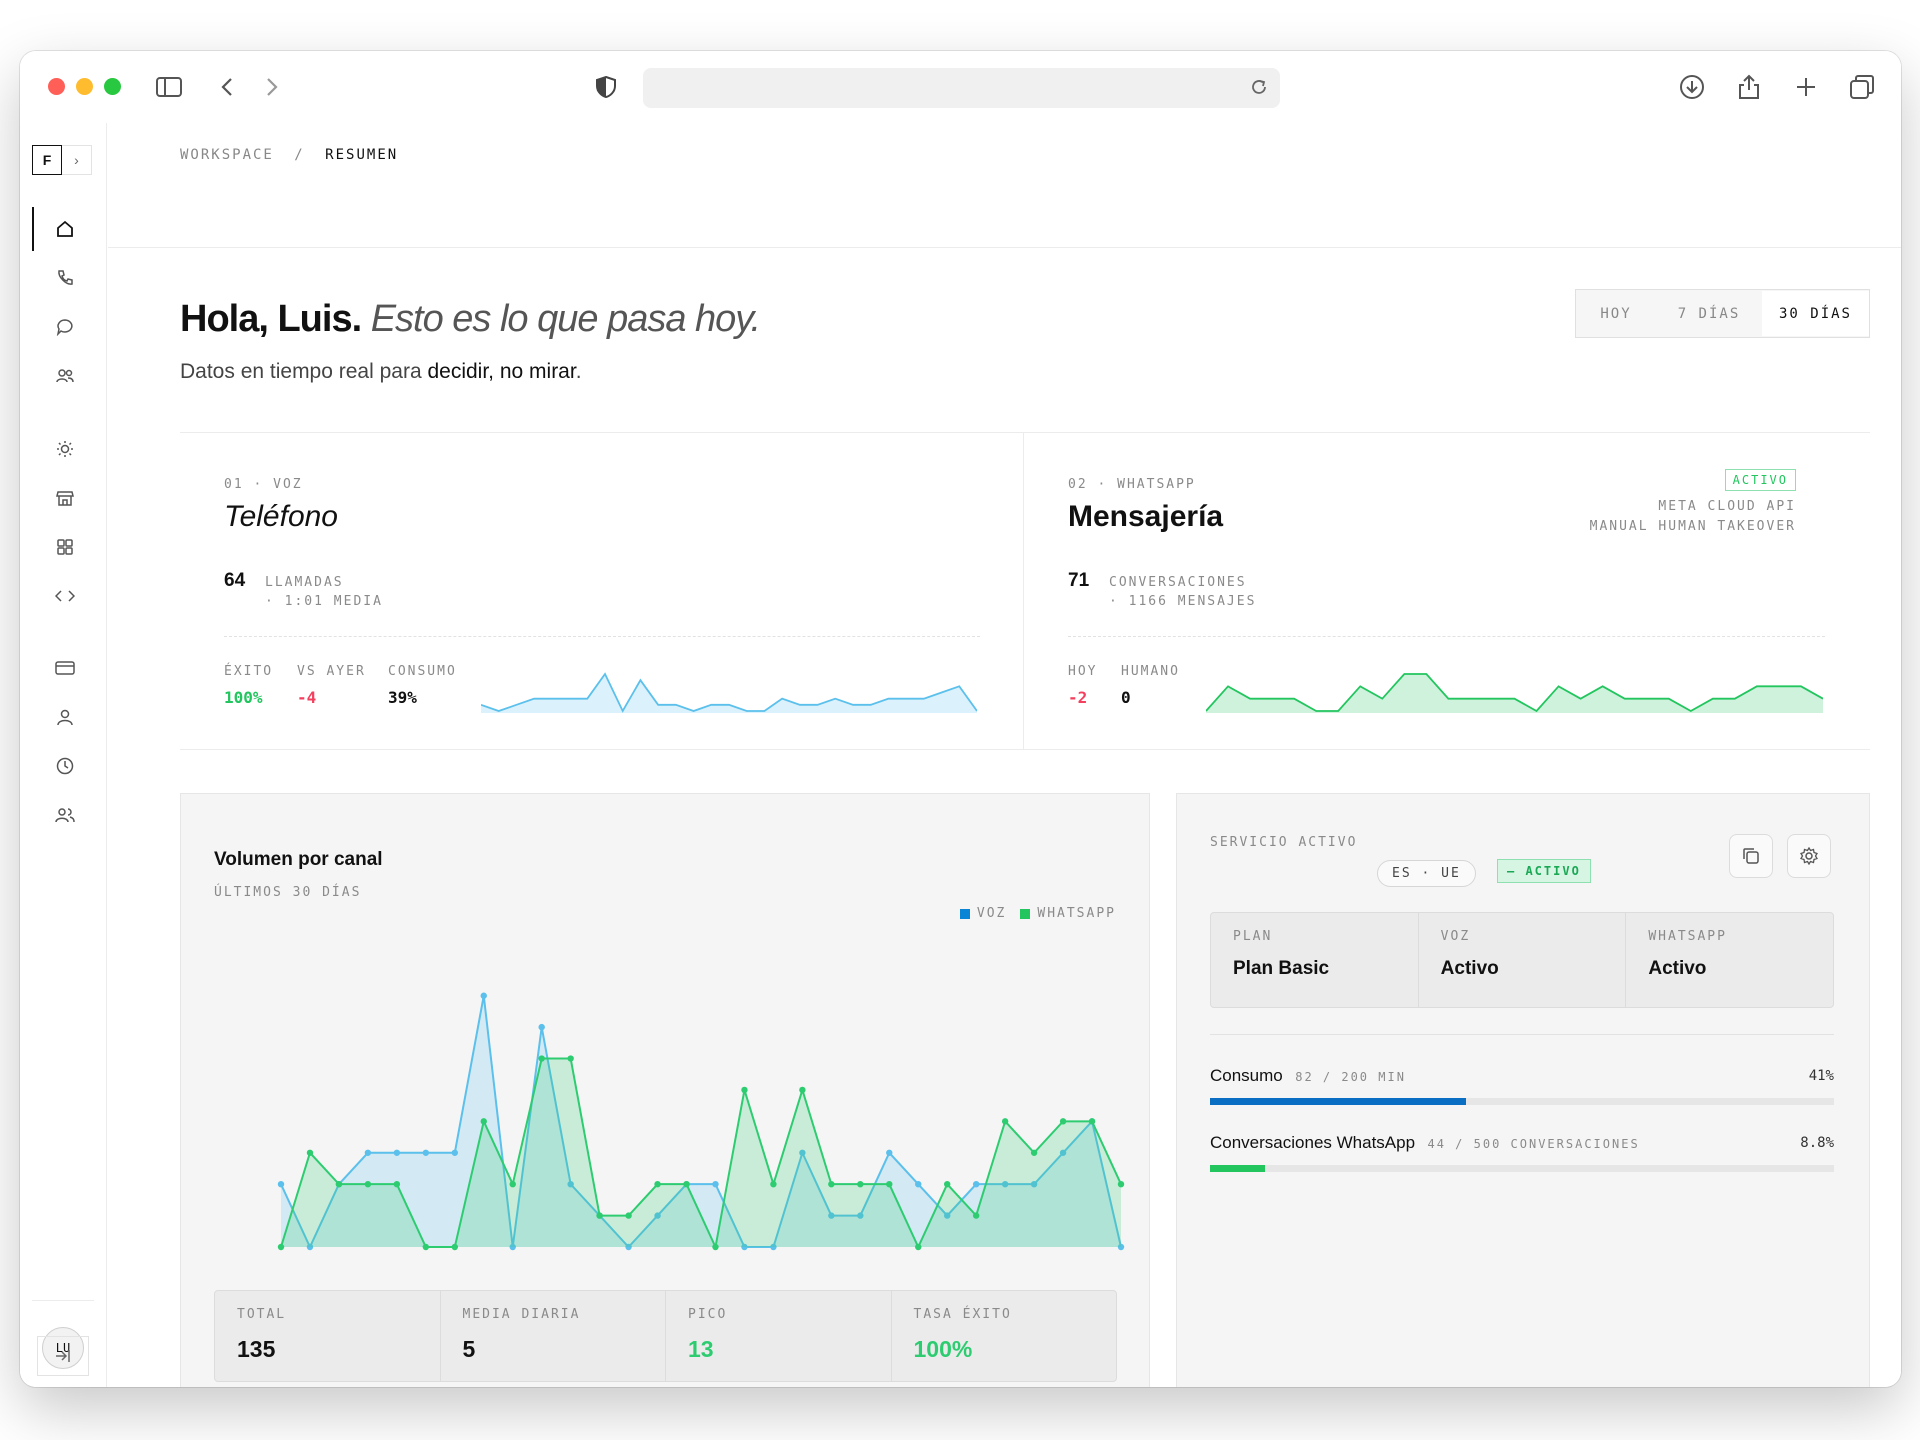  Describe the element at coordinates (112, 86) in the screenshot. I see `maximize-window-button` at that location.